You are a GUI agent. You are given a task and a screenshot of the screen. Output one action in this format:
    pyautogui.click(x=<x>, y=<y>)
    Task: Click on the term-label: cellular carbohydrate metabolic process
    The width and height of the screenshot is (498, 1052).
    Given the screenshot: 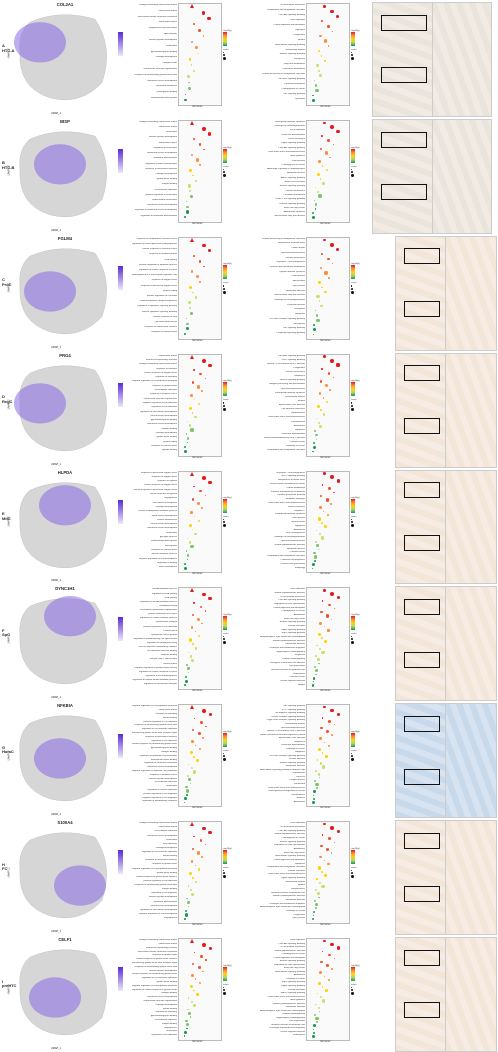 What is the action you would take?
    pyautogui.click(x=157, y=511)
    